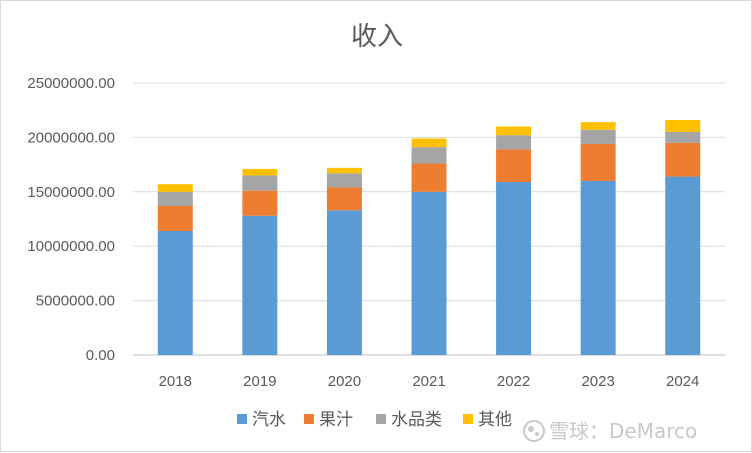 The height and width of the screenshot is (453, 752). I want to click on legend-label: 汽水, so click(269, 420).